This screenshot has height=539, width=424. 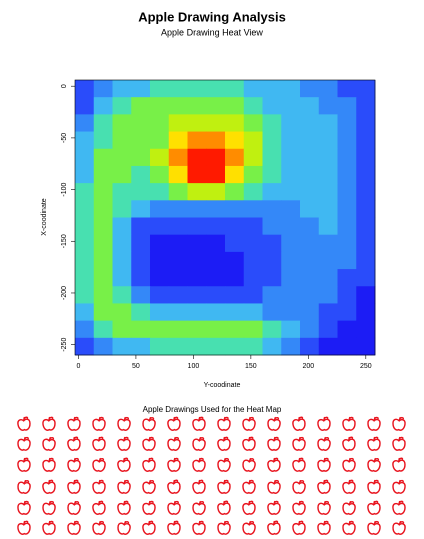 What do you see at coordinates (212, 409) in the screenshot?
I see `gallery-title: Apple Drawings Used for the Heat Map` at bounding box center [212, 409].